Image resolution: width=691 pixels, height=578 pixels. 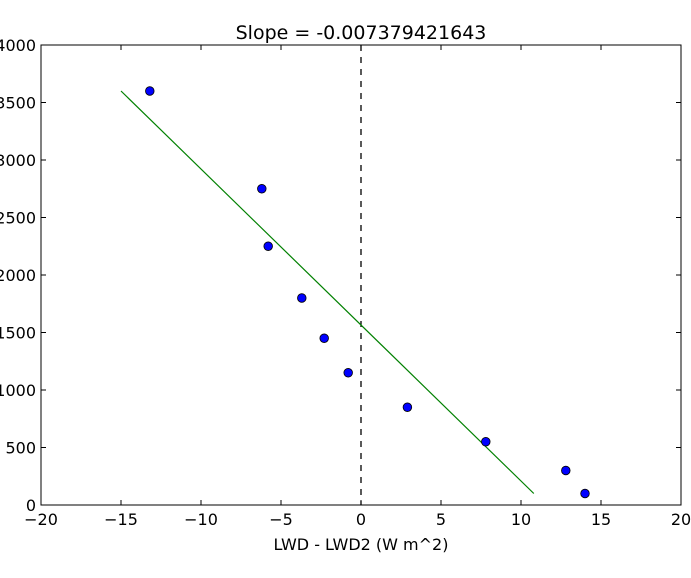 I want to click on x-tick-label: −10, so click(x=201, y=519).